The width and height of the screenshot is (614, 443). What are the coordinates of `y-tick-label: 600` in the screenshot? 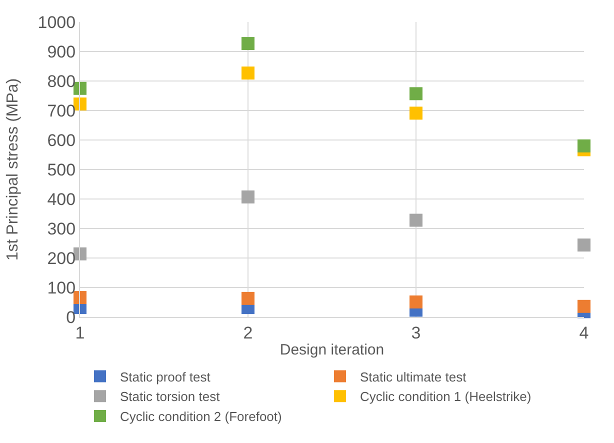 It's located at (61, 140).